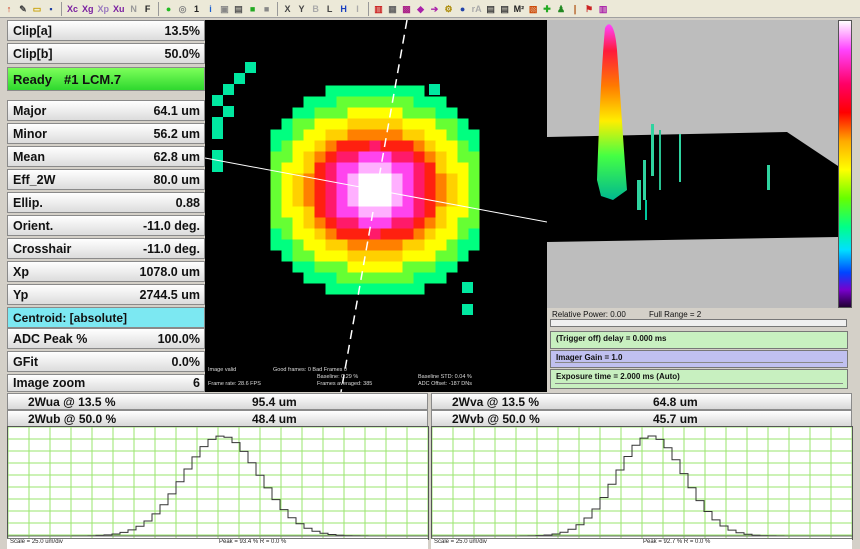 This screenshot has width=860, height=549. What do you see at coordinates (182, 8) in the screenshot?
I see `grey-circle-icon: ◎` at bounding box center [182, 8].